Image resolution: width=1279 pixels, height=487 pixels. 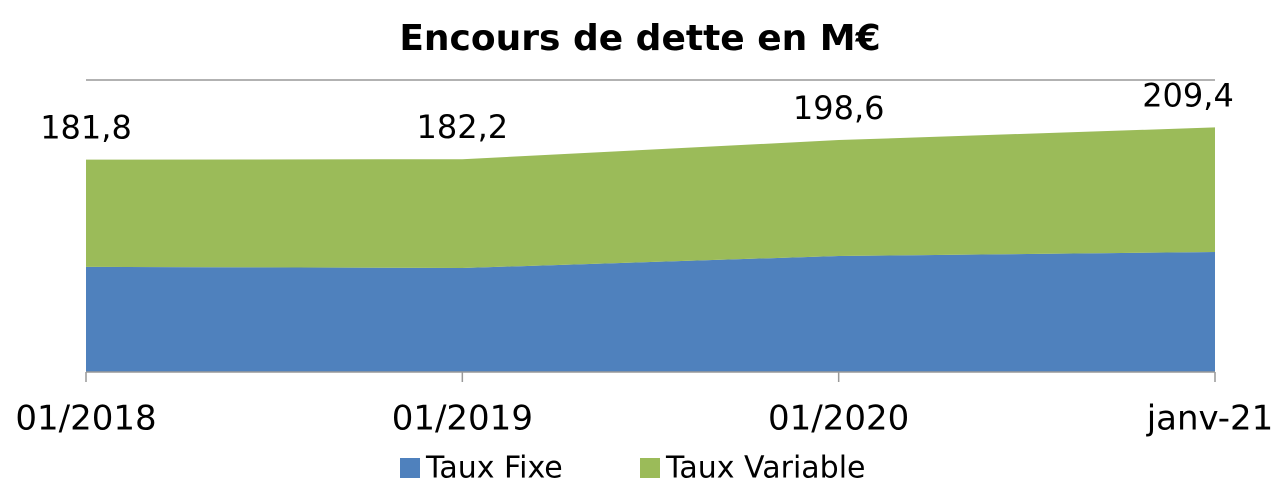 I want to click on chart-title: Encours de dette en M€, so click(x=639, y=38).